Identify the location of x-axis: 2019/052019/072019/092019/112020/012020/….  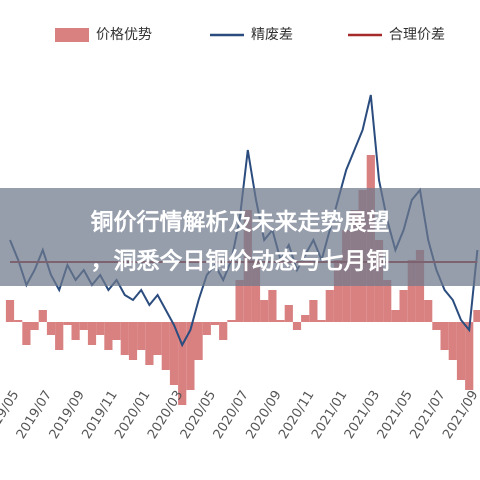
(240, 415).